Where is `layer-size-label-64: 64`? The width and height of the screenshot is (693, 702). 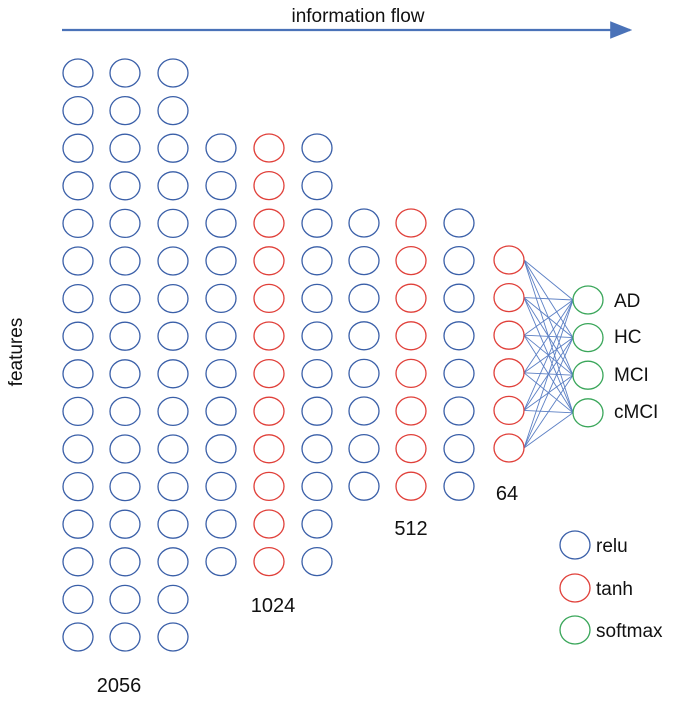 layer-size-label-64: 64 is located at coordinates (507, 494).